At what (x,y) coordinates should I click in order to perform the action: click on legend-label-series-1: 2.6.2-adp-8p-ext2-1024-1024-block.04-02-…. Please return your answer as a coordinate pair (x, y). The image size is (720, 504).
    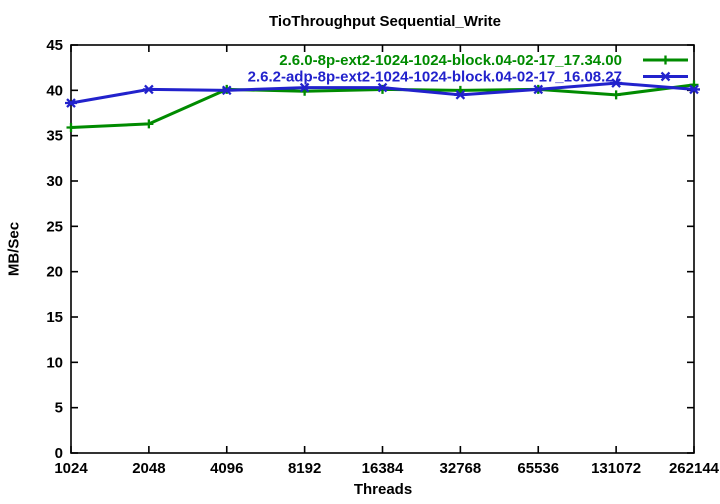
    Looking at the image, I should click on (435, 77).